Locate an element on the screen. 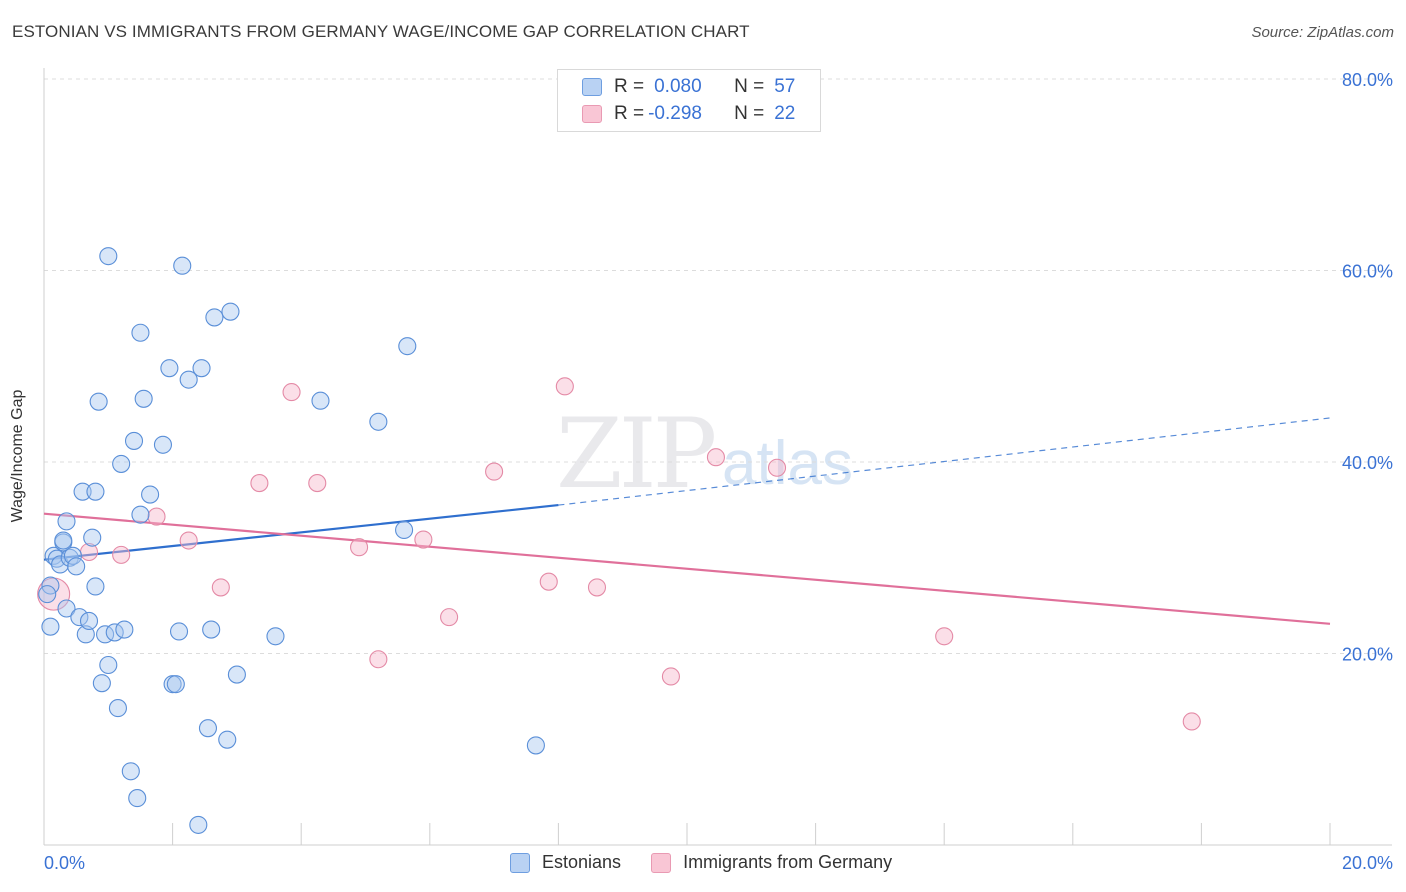 The image size is (1406, 892). y-tick-label: 20.0% is located at coordinates (1367, 655).